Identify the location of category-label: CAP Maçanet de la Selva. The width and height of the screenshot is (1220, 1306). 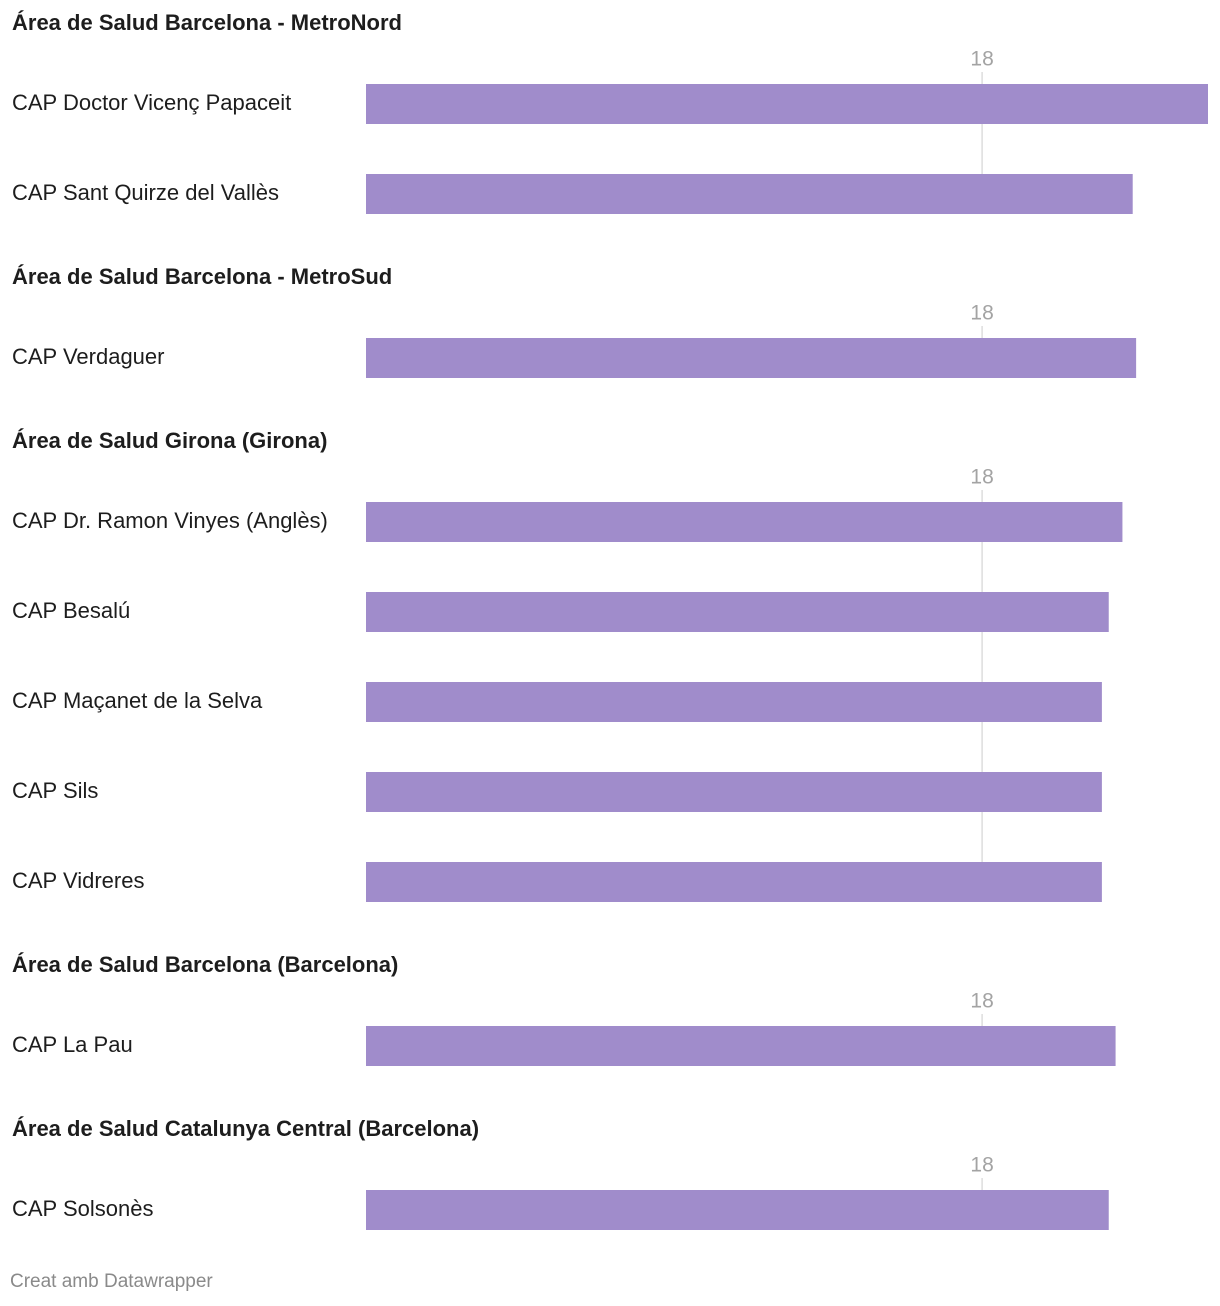
(137, 700).